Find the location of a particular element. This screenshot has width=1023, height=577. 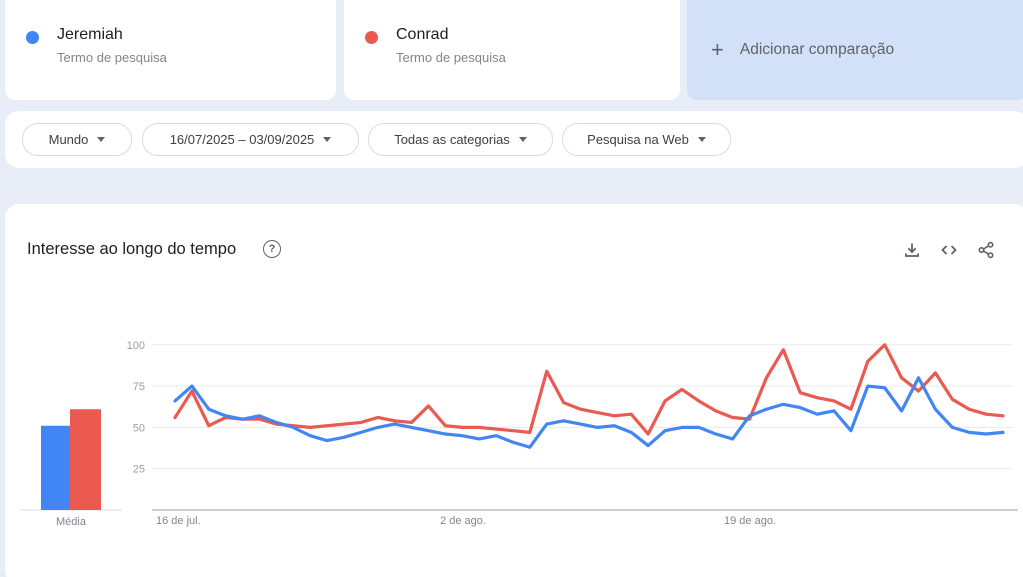

add-comparison-button: + Adicionar comparação is located at coordinates (855, 50).